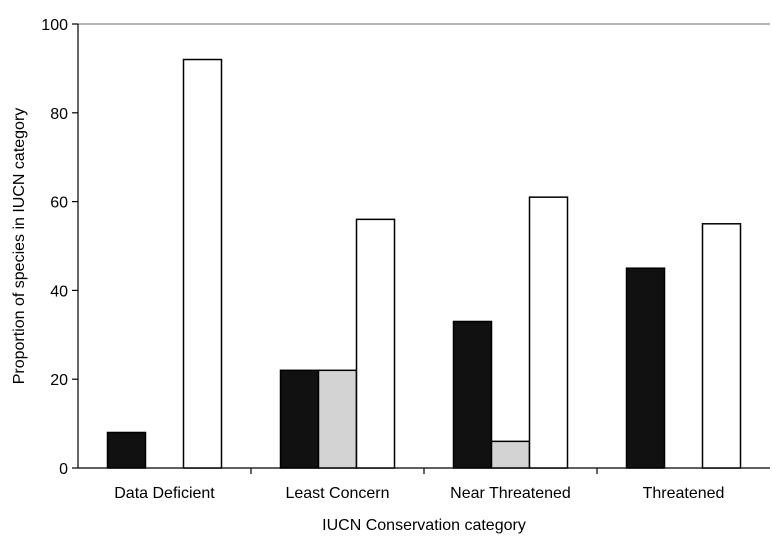 The width and height of the screenshot is (772, 538). I want to click on y-tick-label: 60, so click(59, 203).